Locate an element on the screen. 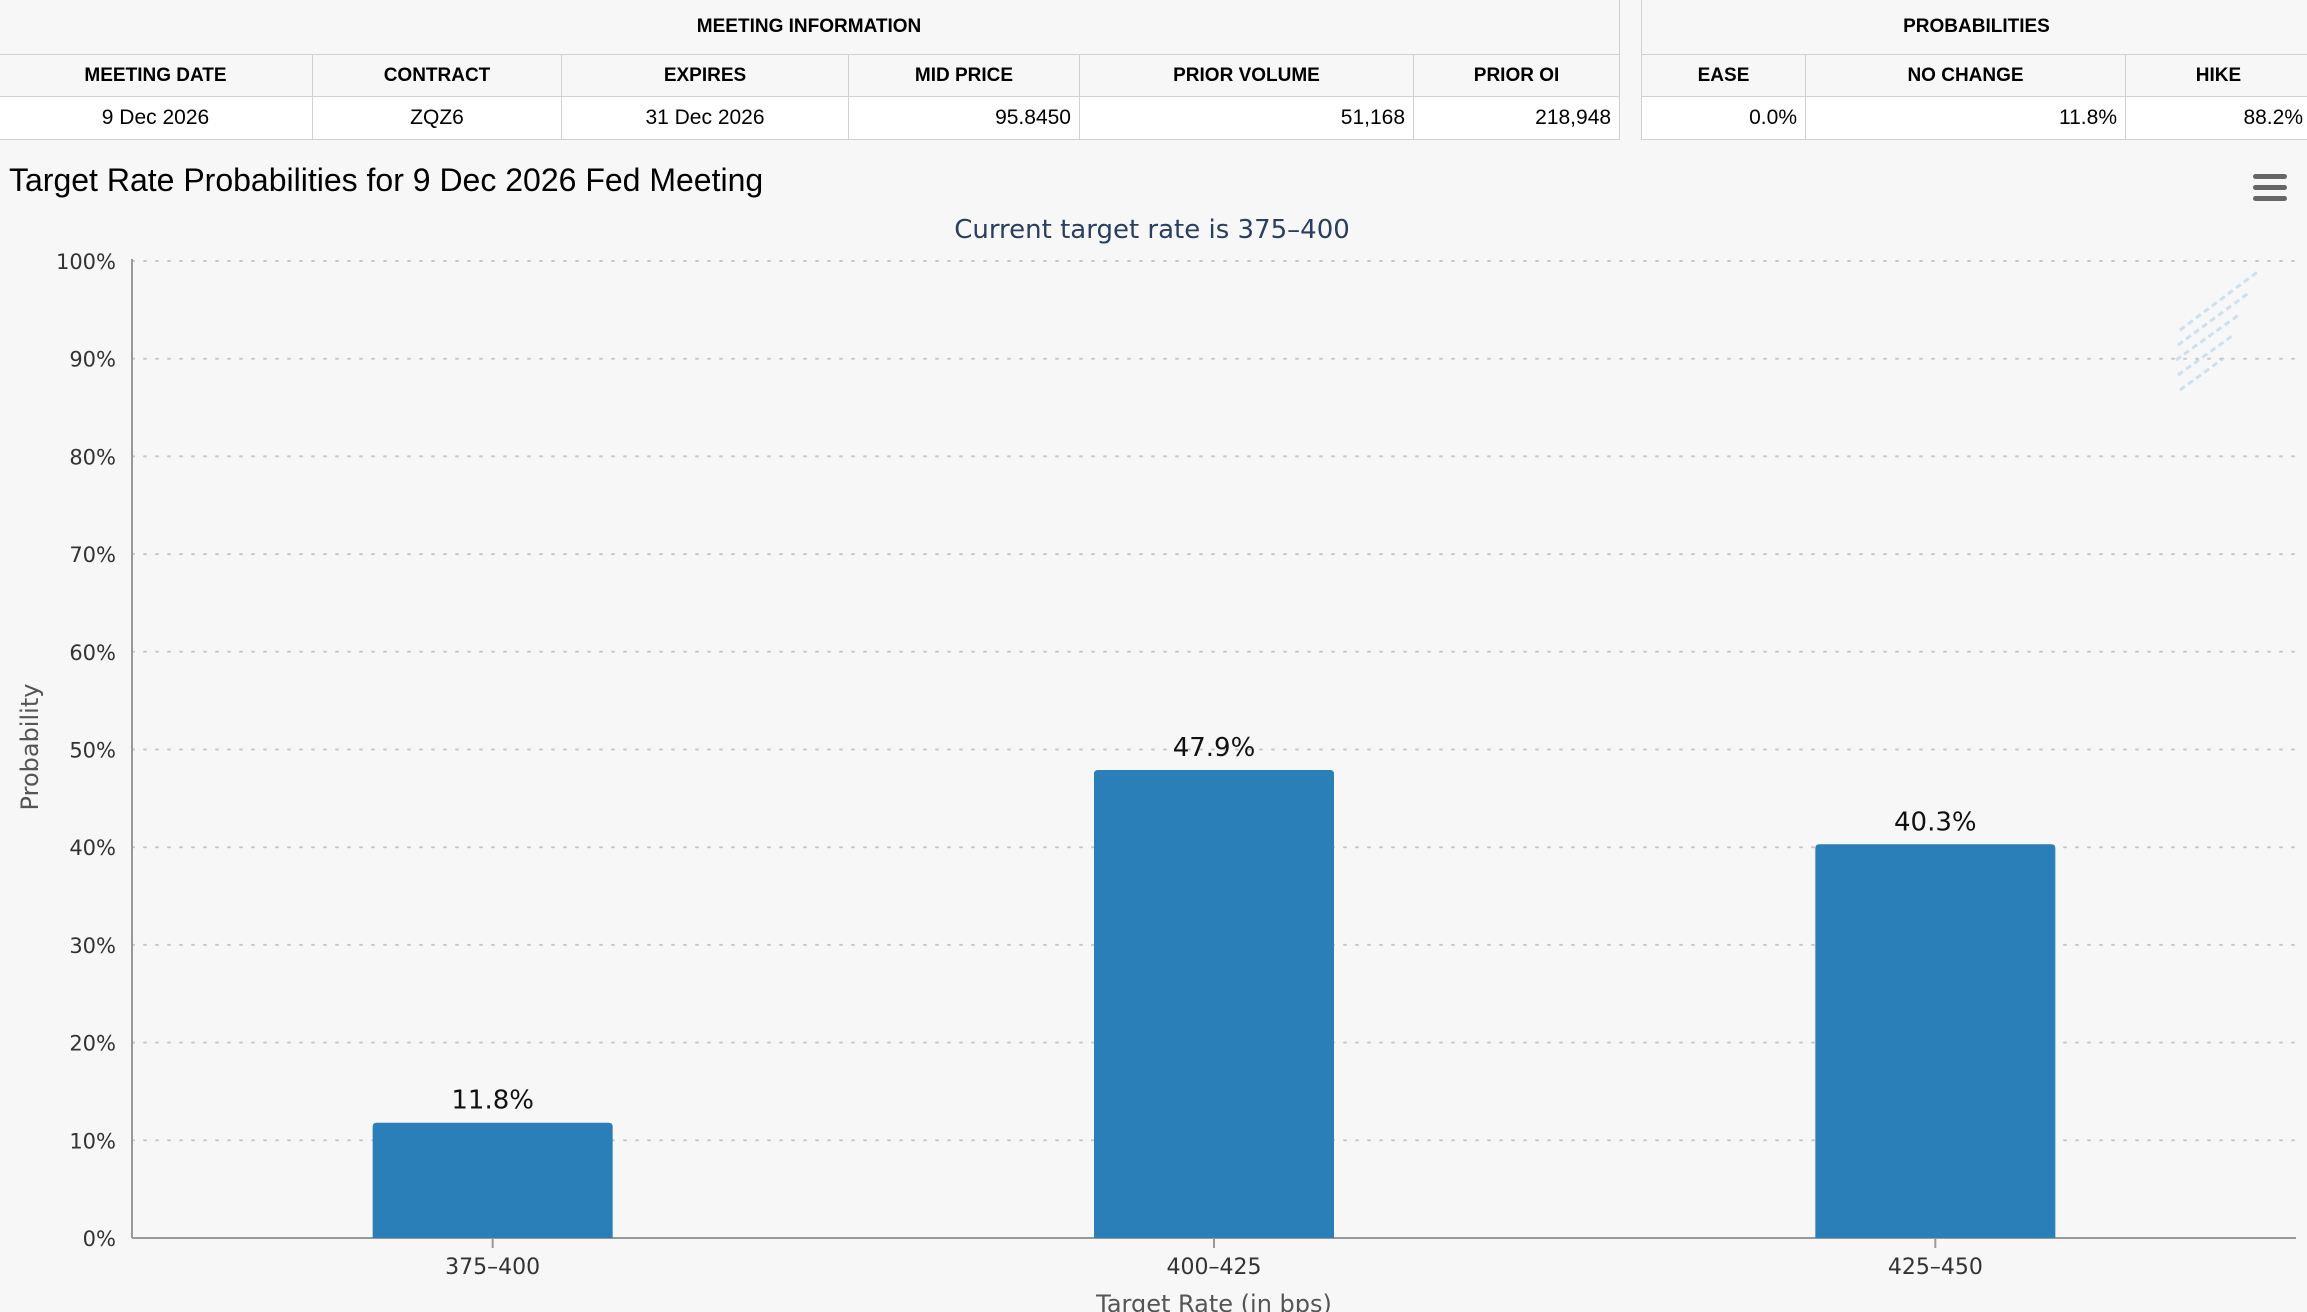 This screenshot has height=1312, width=2307. x-tick-label: 400–425 is located at coordinates (1214, 1267).